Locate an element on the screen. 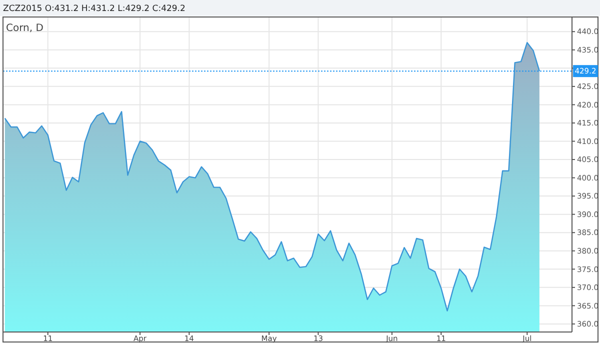 Image resolution: width=600 pixels, height=346 pixels. text: Corn, D is located at coordinates (25, 28).